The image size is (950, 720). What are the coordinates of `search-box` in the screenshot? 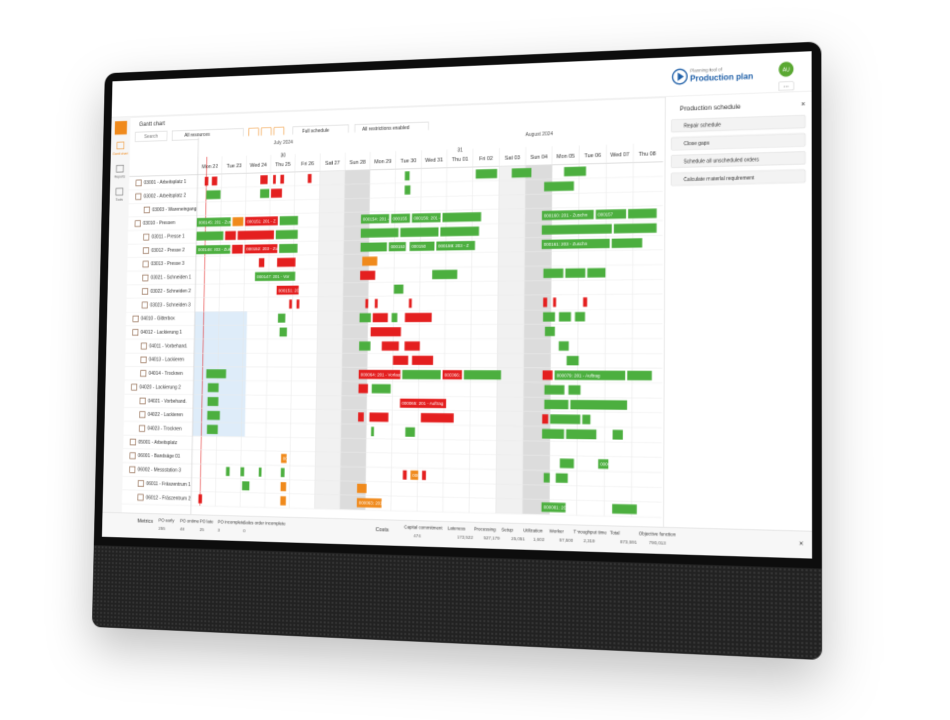 It's located at (151, 136).